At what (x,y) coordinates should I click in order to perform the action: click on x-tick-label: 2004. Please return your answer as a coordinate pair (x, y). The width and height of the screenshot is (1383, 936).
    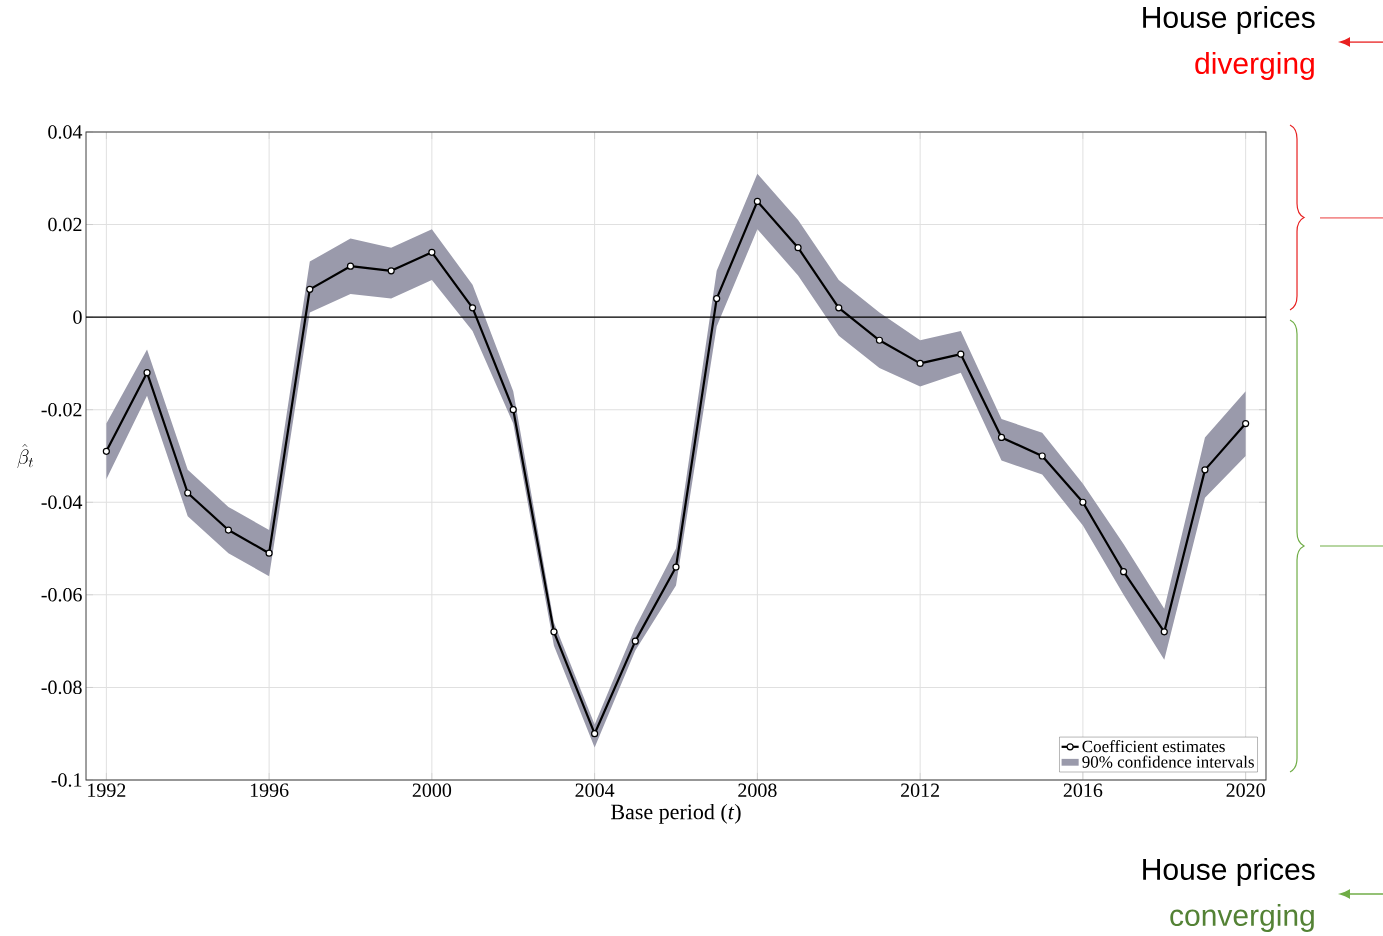
    Looking at the image, I should click on (595, 790).